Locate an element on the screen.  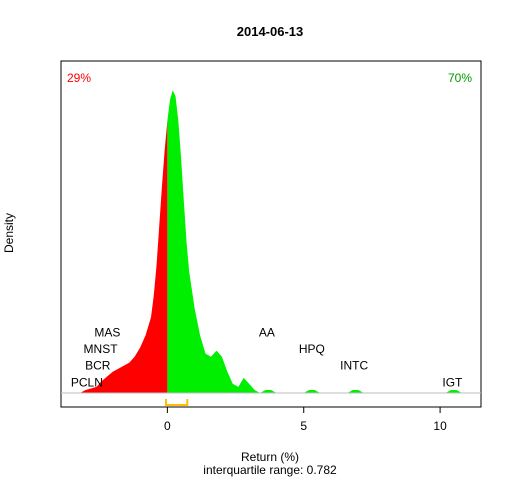
chart-subtitle: interquartile range: 0.782 is located at coordinates (270, 470).